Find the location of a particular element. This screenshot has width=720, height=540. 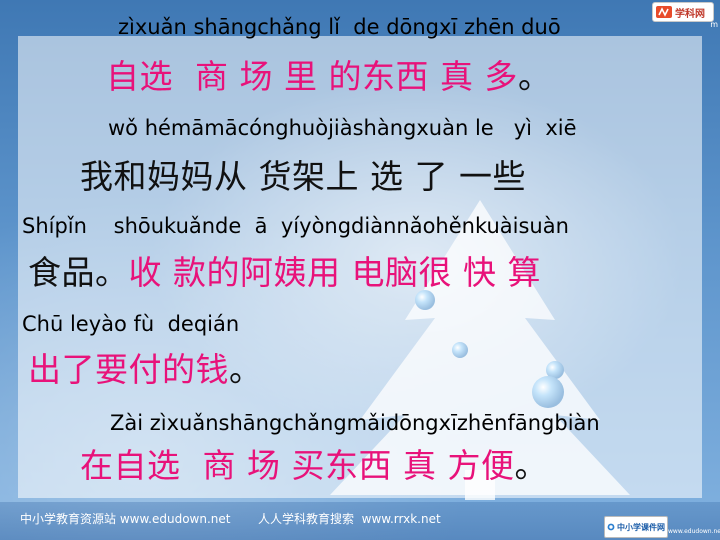

footer-bar is located at coordinates (360, 521).